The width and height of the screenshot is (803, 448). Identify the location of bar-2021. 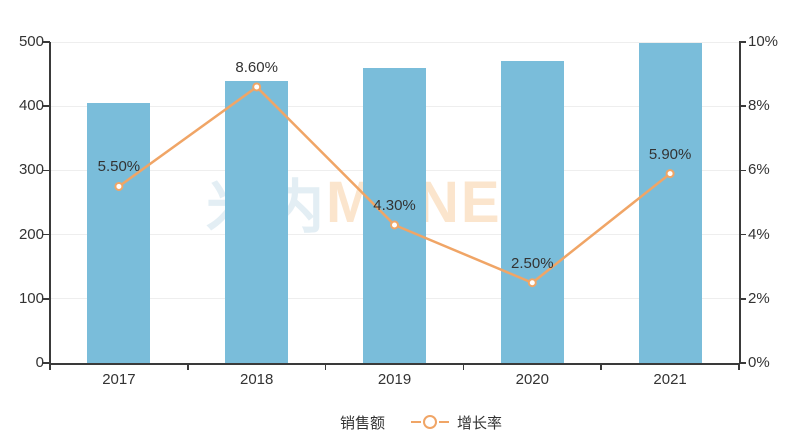
(670, 203).